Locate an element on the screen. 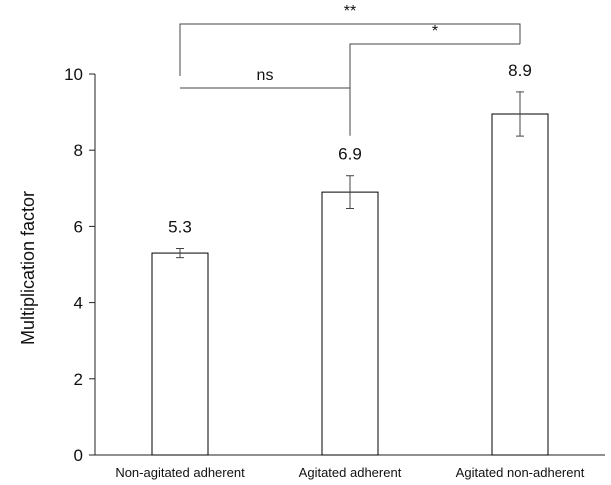 This screenshot has width=611, height=485. y-tick-label: 0 is located at coordinates (78, 455).